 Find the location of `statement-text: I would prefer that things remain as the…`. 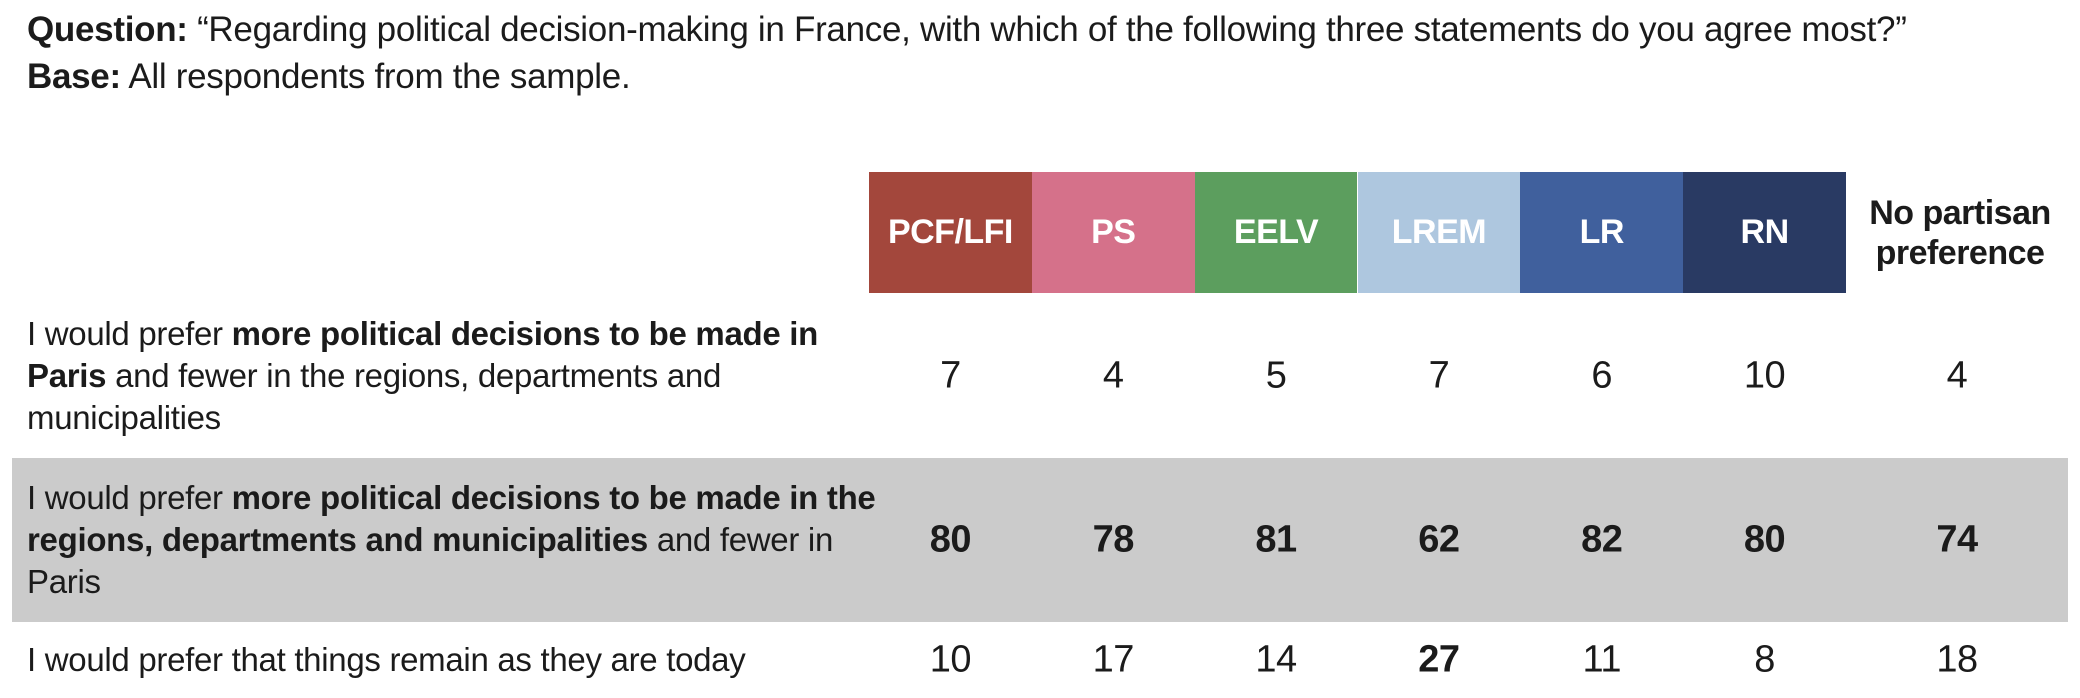

statement-text: I would prefer that things remain as the… is located at coordinates (386, 659).